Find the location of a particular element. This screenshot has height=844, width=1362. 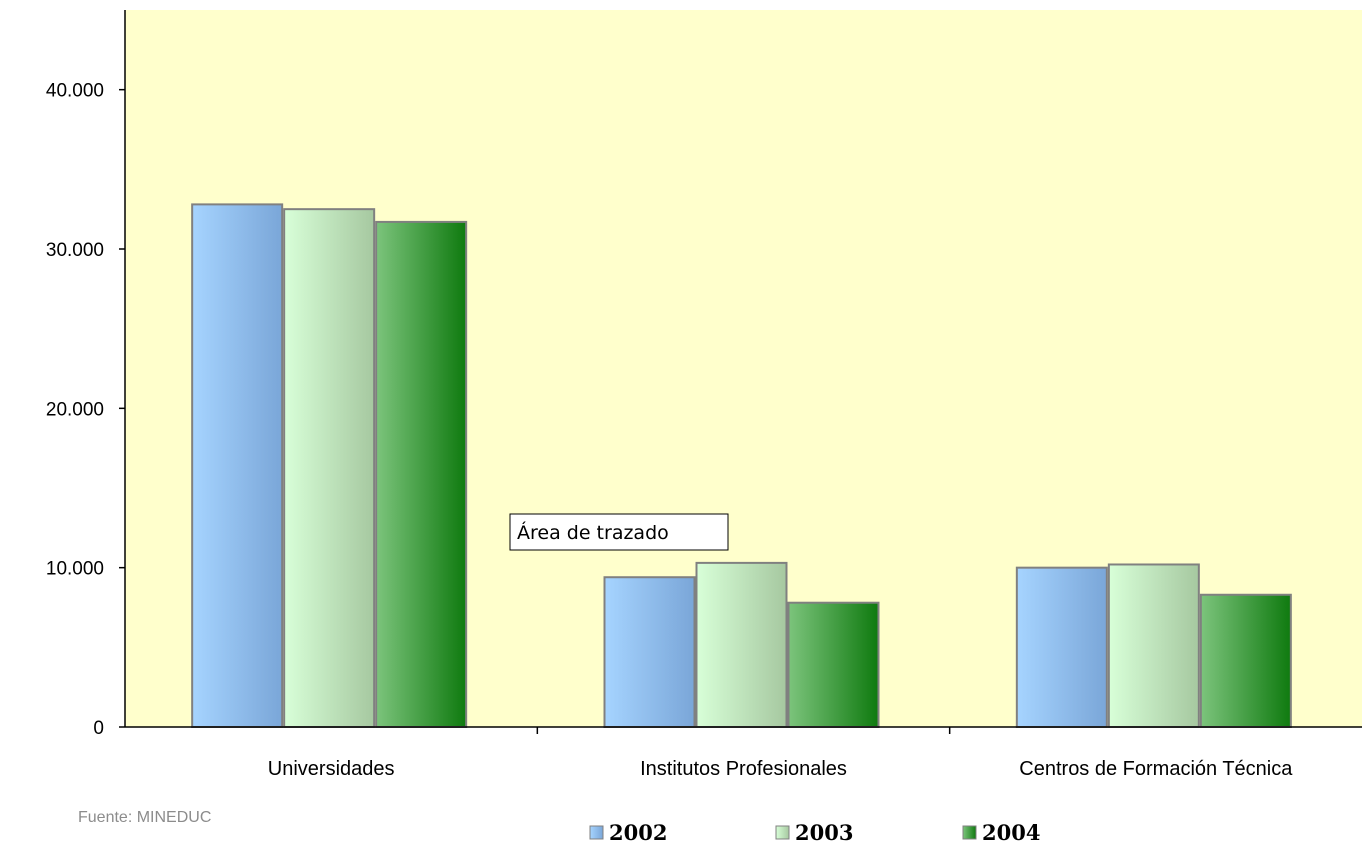

legend-swatch-2004 is located at coordinates (969, 832).